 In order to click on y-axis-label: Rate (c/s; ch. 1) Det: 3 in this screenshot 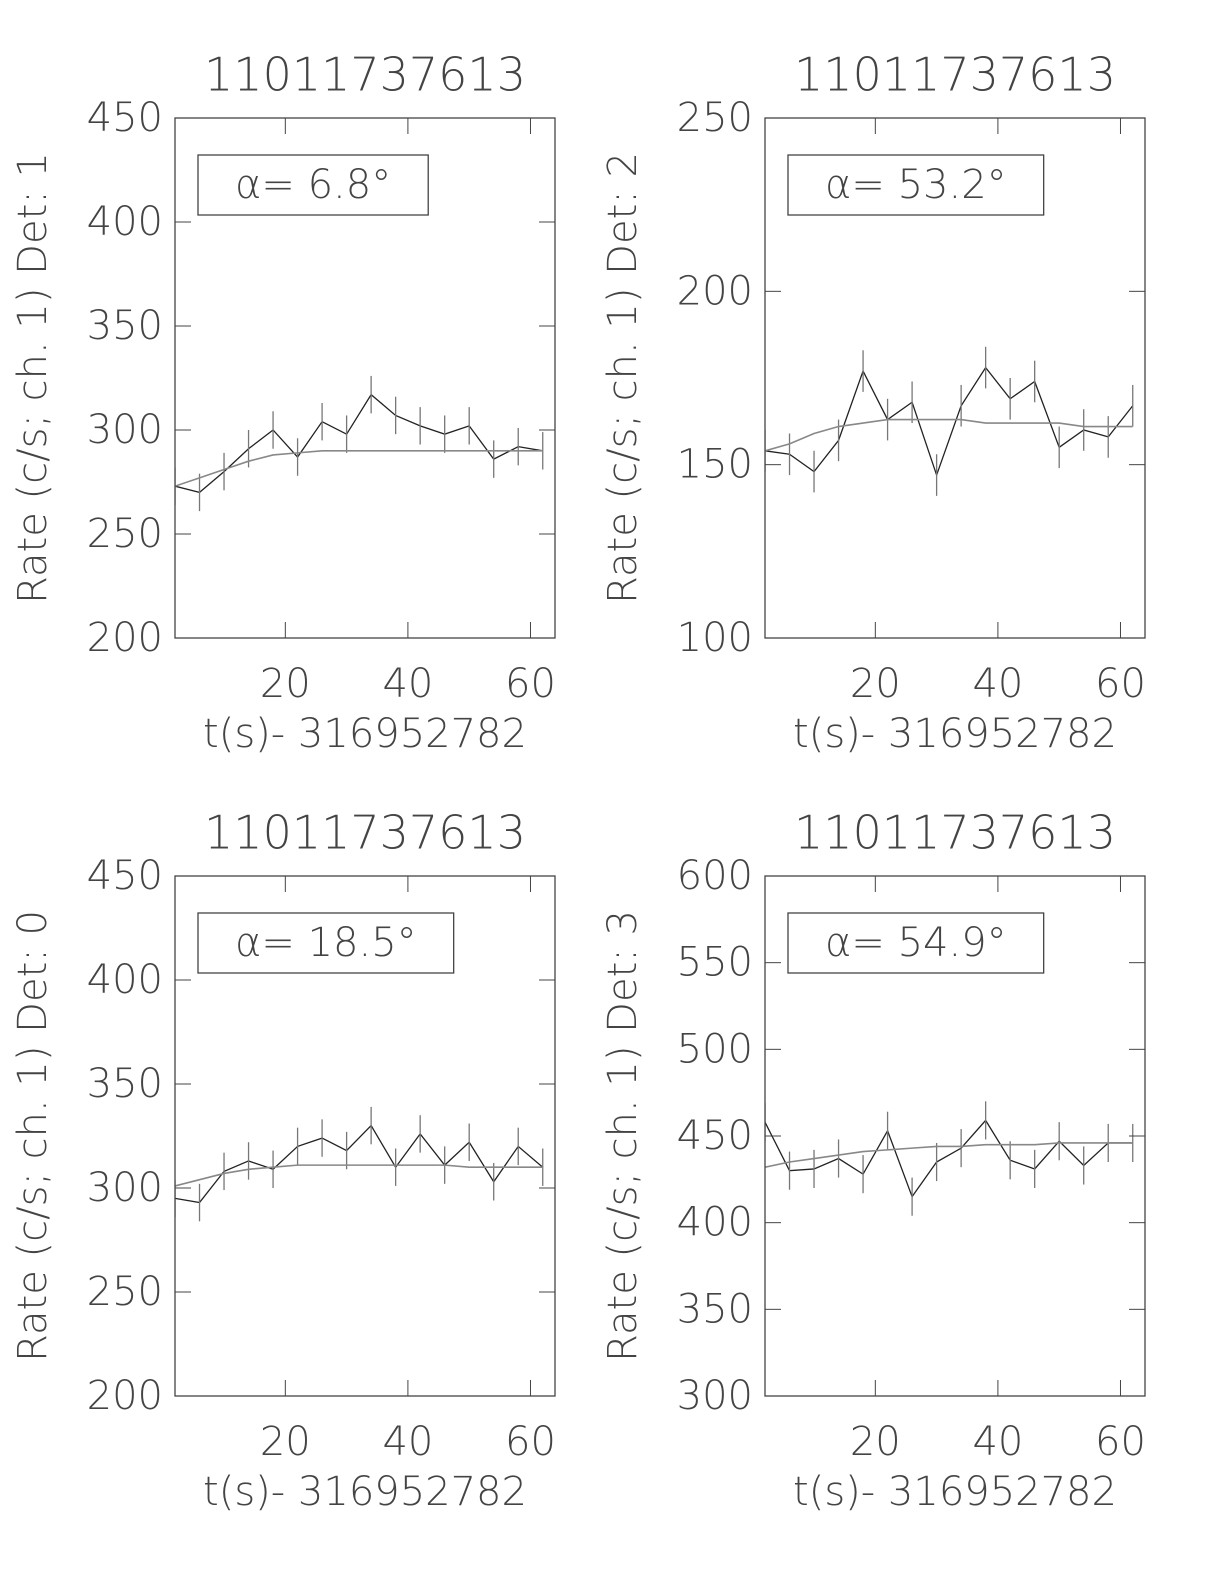, I will do `click(623, 1136)`.